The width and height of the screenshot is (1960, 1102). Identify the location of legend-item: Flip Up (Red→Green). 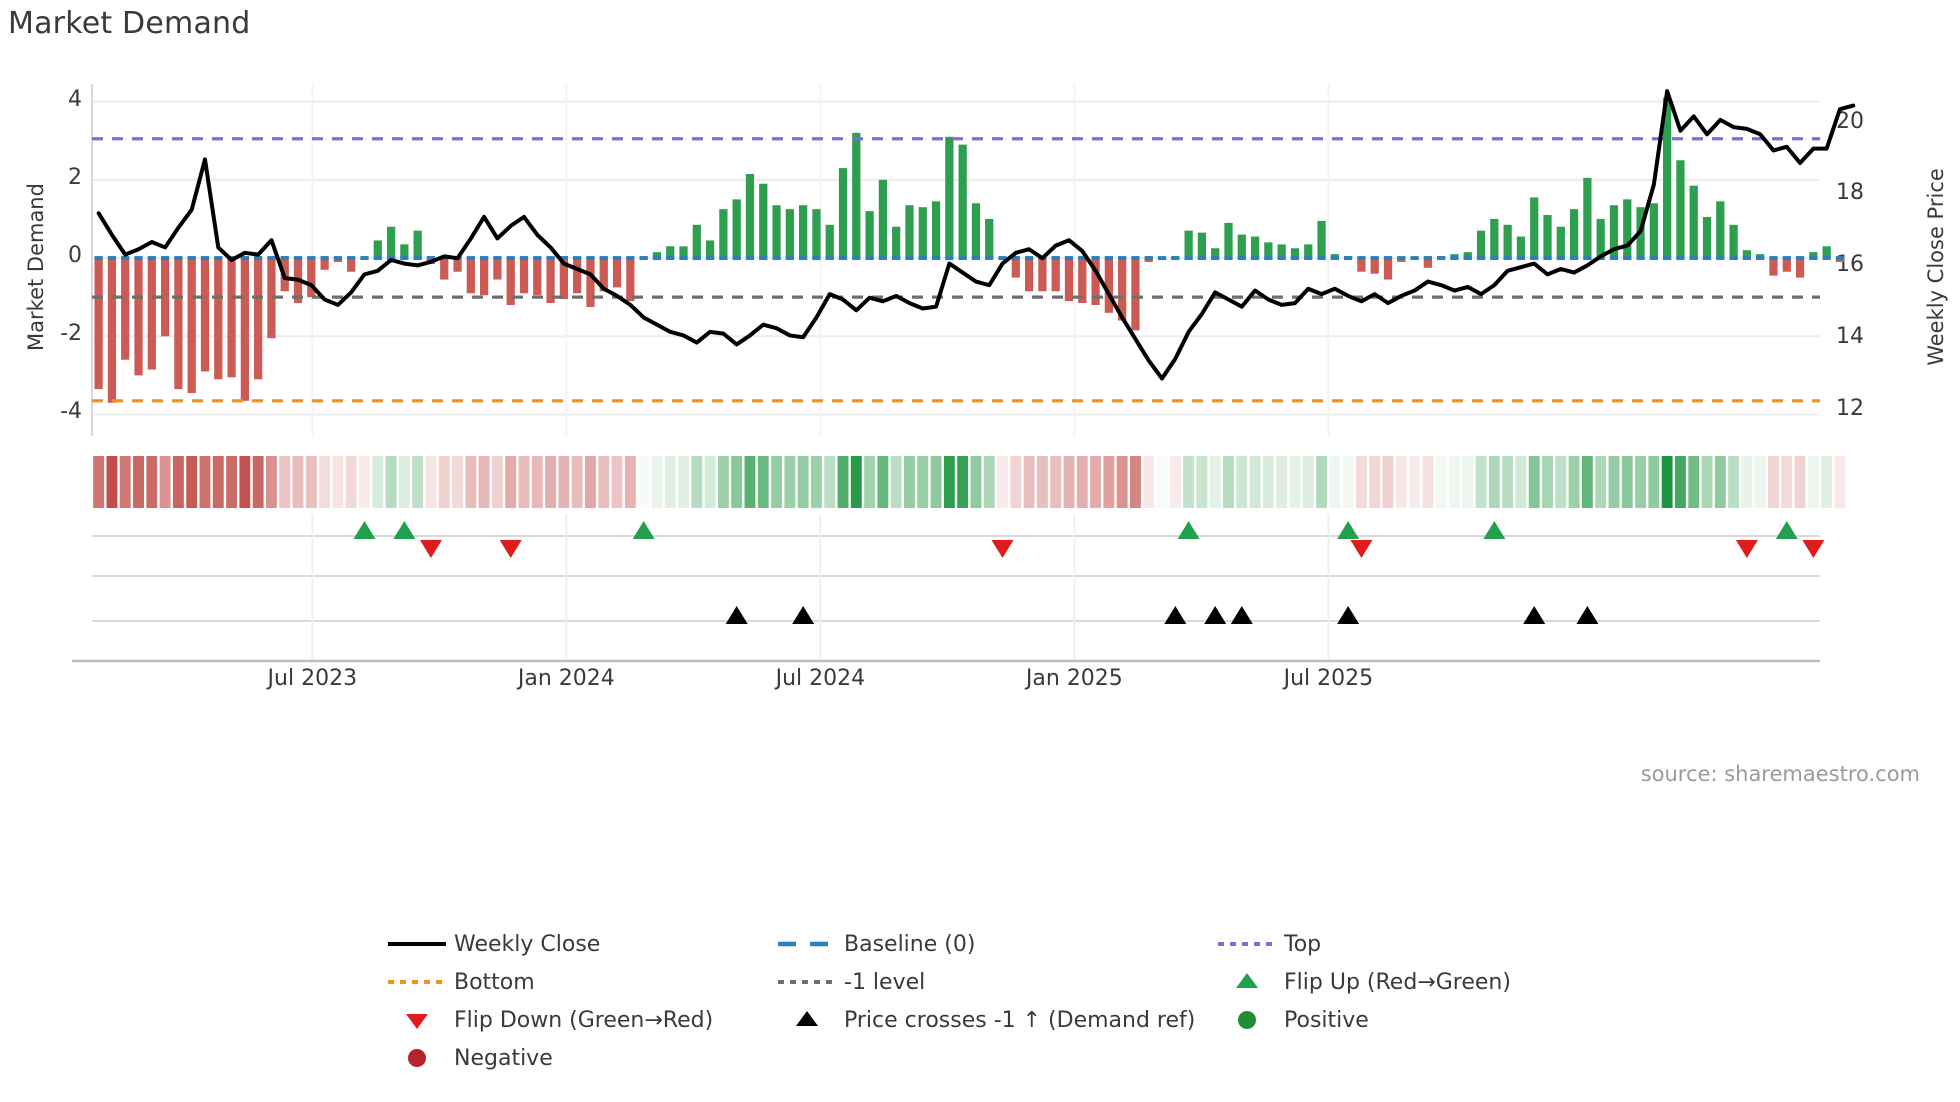
(1400, 982).